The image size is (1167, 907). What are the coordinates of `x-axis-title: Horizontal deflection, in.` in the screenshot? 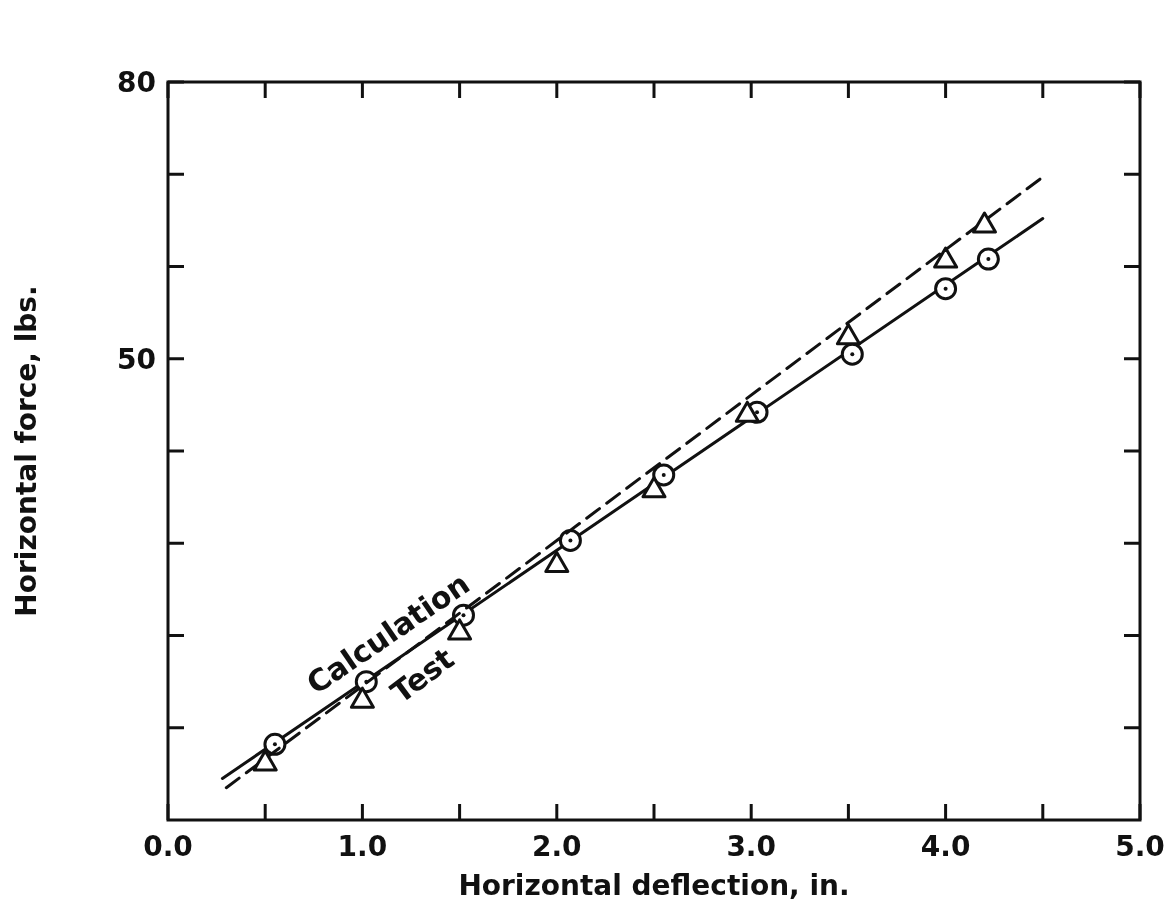 It's located at (654, 885).